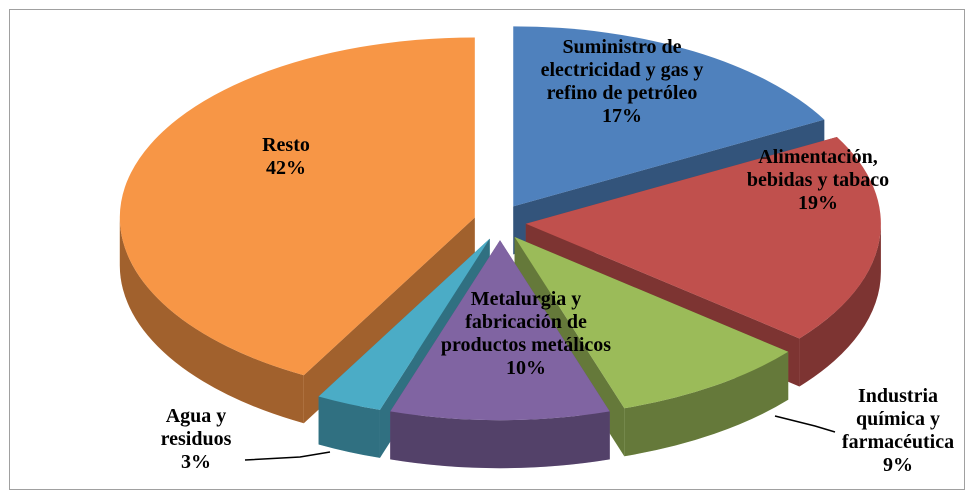 This screenshot has height=497, width=974. Describe the element at coordinates (196, 462) in the screenshot. I see `value-label: 3%` at that location.